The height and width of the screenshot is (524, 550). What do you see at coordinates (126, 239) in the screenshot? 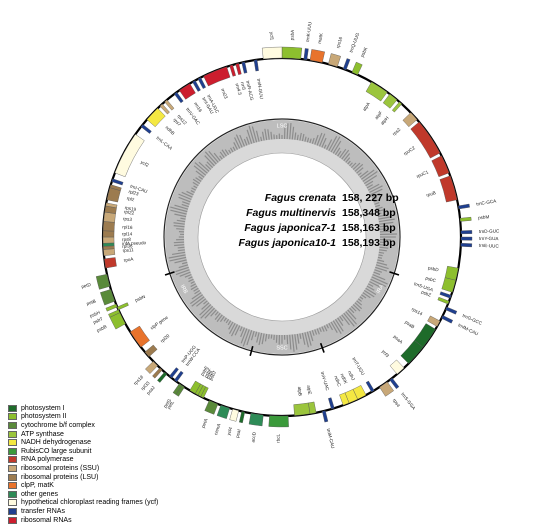
I see `gene-label: rps8` at bounding box center [126, 239].